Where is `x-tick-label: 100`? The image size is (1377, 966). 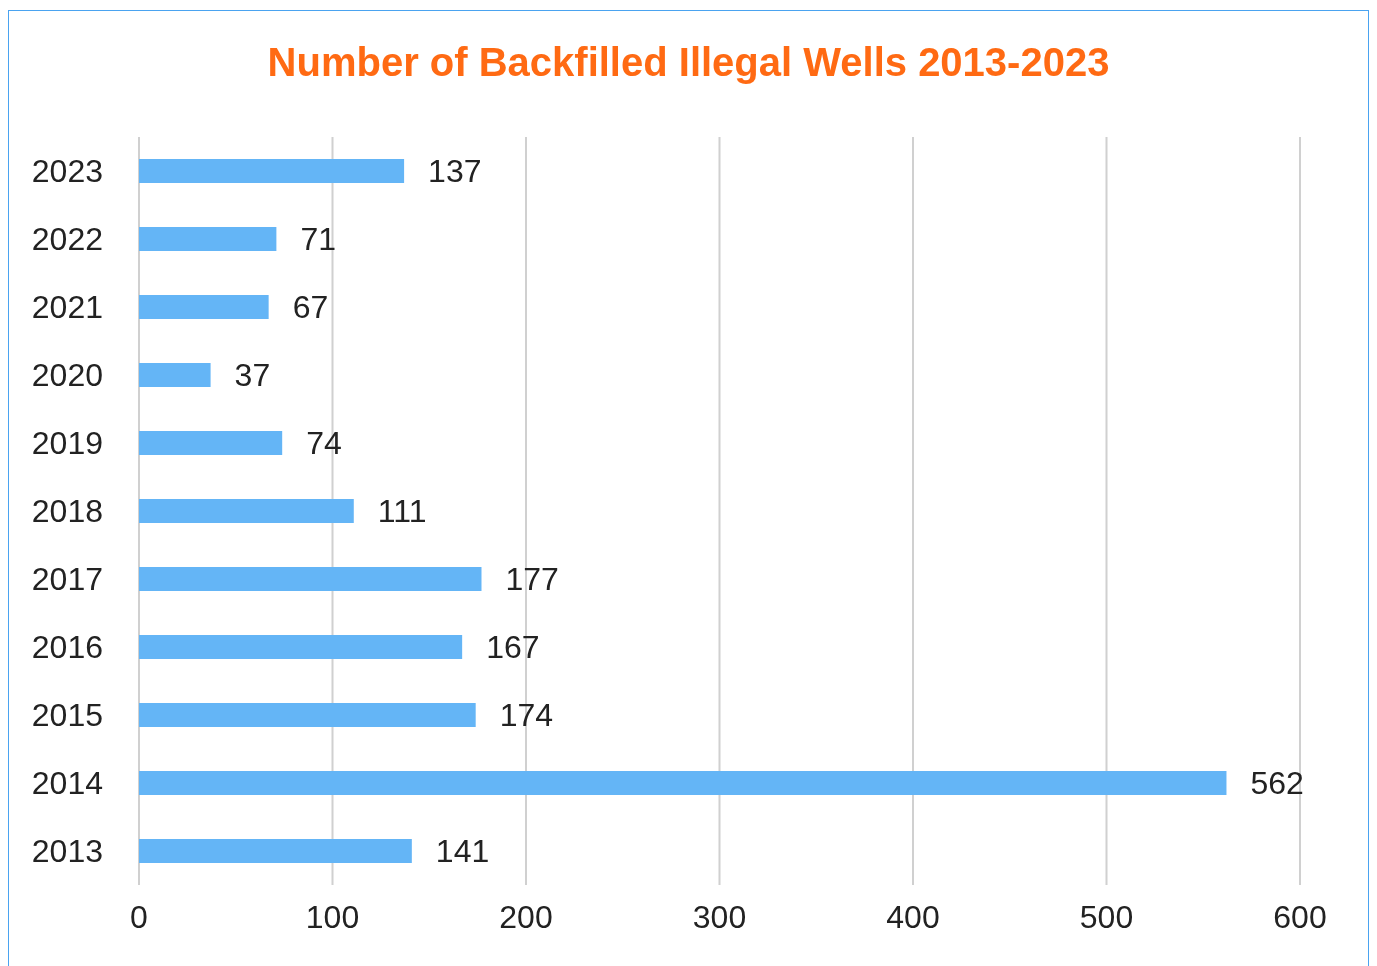
x-tick-label: 100 is located at coordinates (332, 916).